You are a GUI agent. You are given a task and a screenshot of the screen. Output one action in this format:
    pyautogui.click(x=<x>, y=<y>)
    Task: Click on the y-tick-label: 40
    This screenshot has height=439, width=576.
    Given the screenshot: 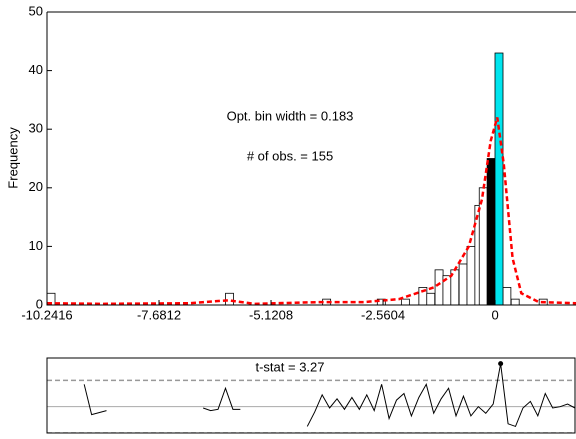 What is the action you would take?
    pyautogui.click(x=36, y=69)
    